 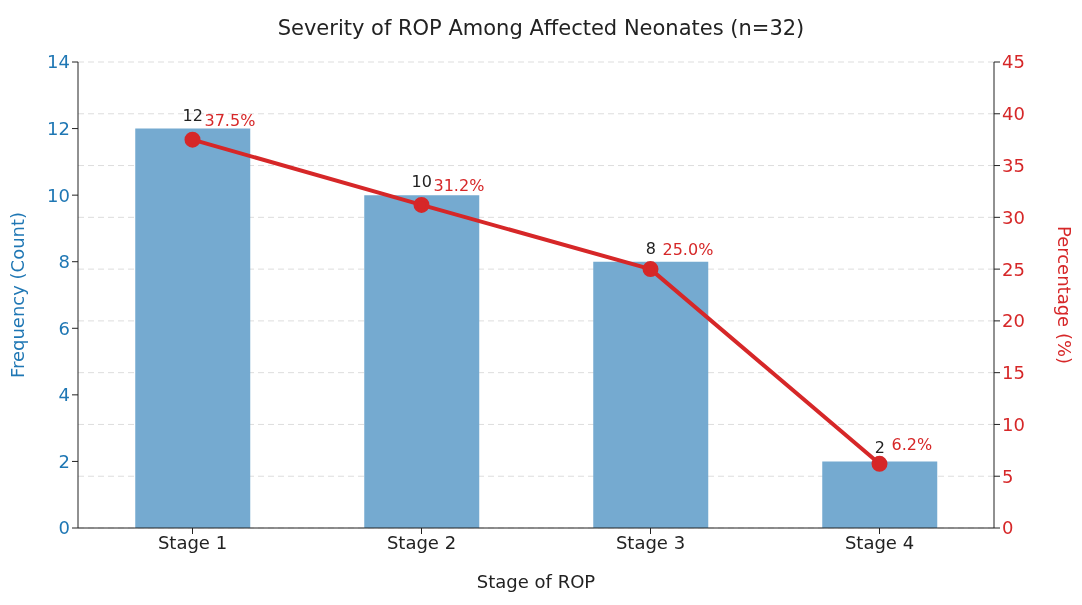 I want to click on y-tick-label: 6, so click(x=64, y=328).